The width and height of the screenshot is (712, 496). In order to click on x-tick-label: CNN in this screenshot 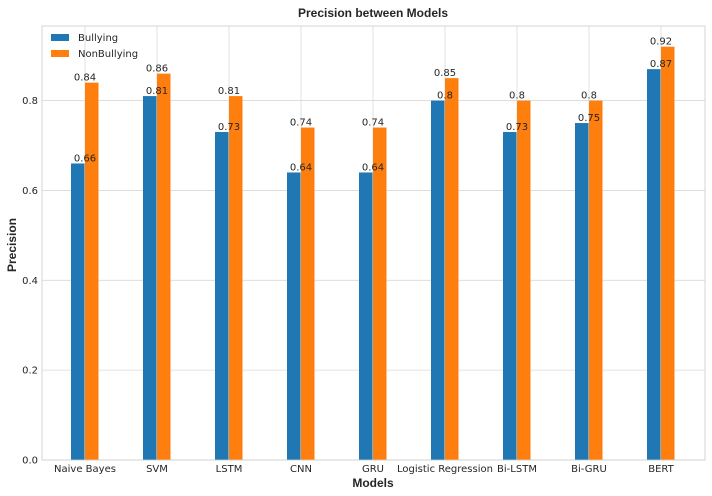, I will do `click(301, 469)`.